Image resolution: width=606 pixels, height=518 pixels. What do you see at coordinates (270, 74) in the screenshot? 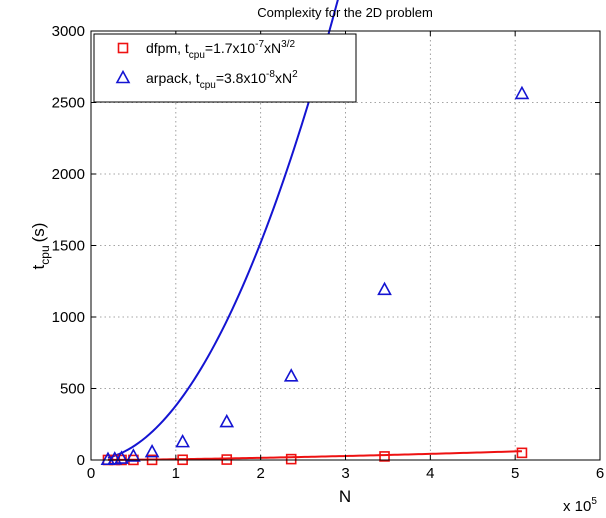
I see `arpack-legend-sup1: -8` at bounding box center [270, 74].